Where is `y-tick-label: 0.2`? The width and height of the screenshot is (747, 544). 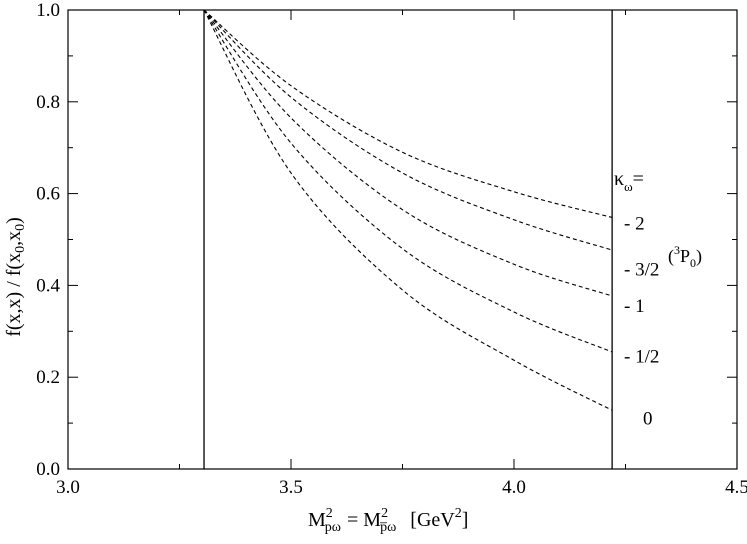 y-tick-label: 0.2 is located at coordinates (48, 377).